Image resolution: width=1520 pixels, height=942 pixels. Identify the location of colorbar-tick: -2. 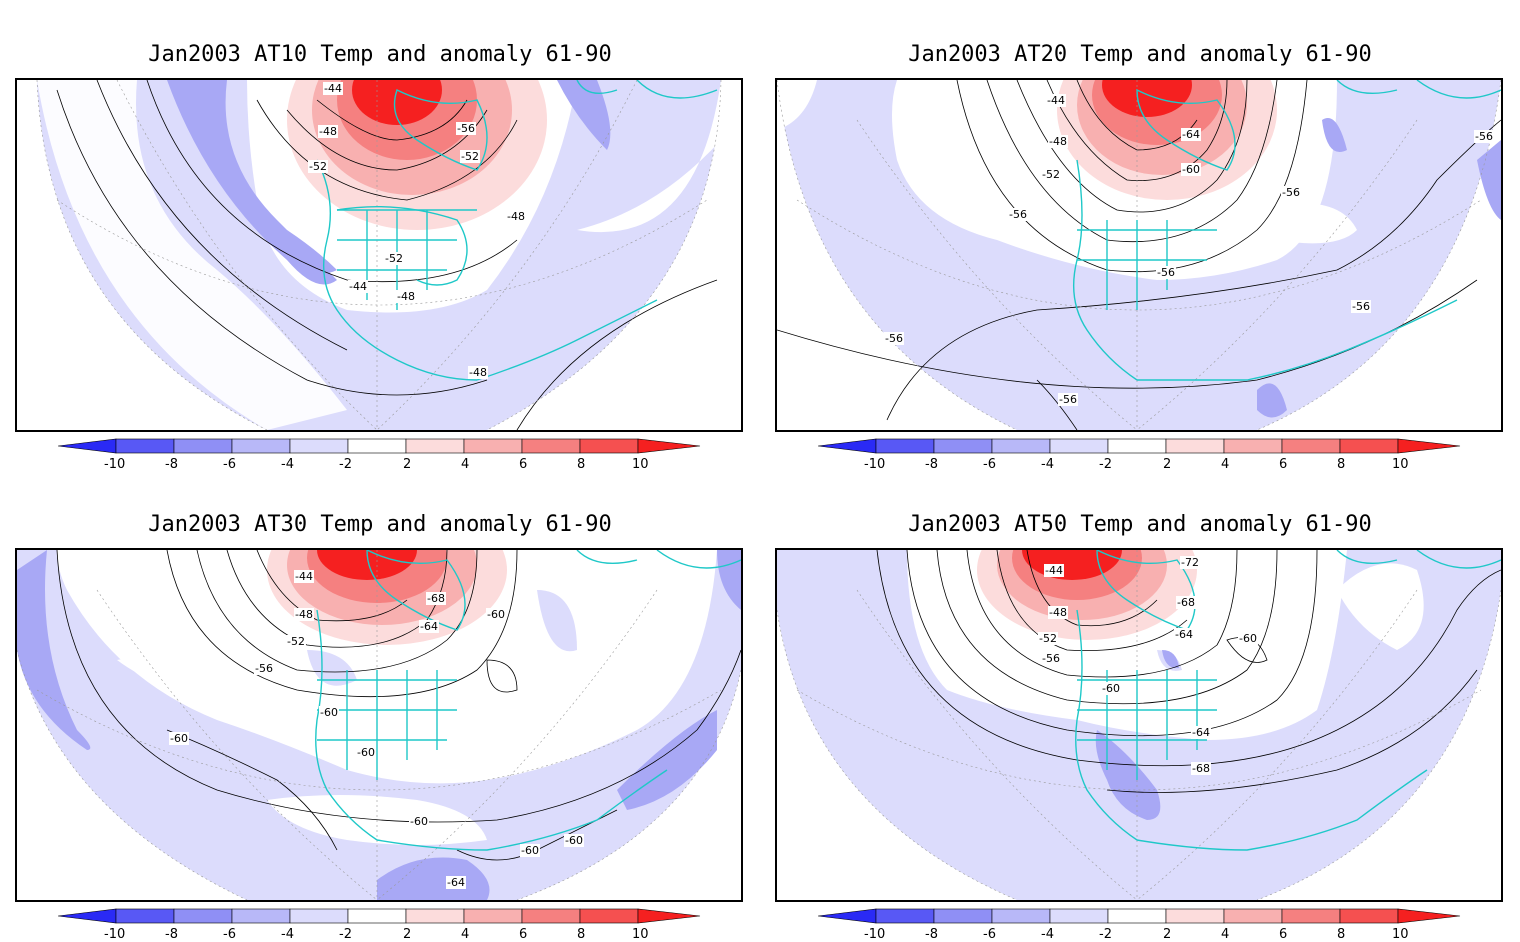
(345, 934).